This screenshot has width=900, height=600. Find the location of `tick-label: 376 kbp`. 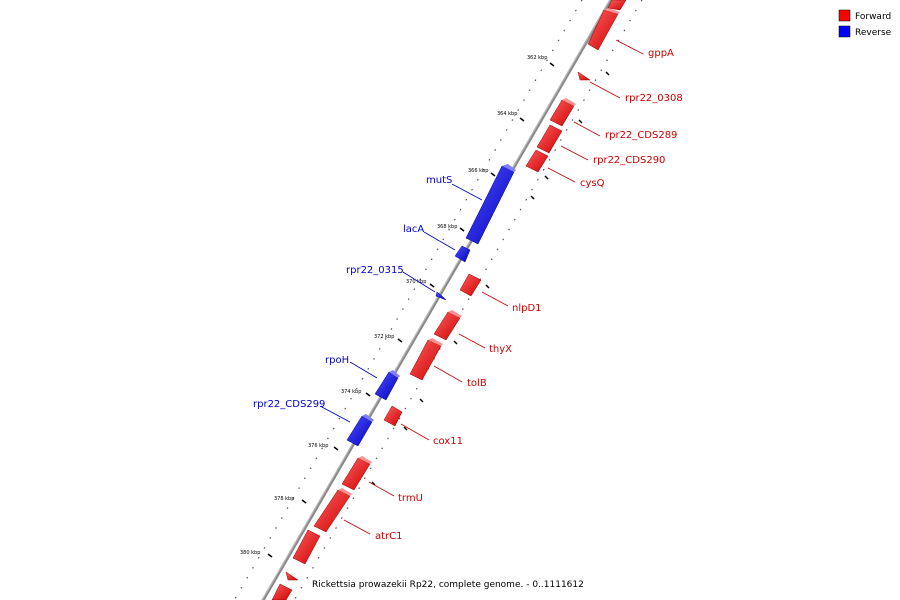

tick-label: 376 kbp is located at coordinates (318, 446).